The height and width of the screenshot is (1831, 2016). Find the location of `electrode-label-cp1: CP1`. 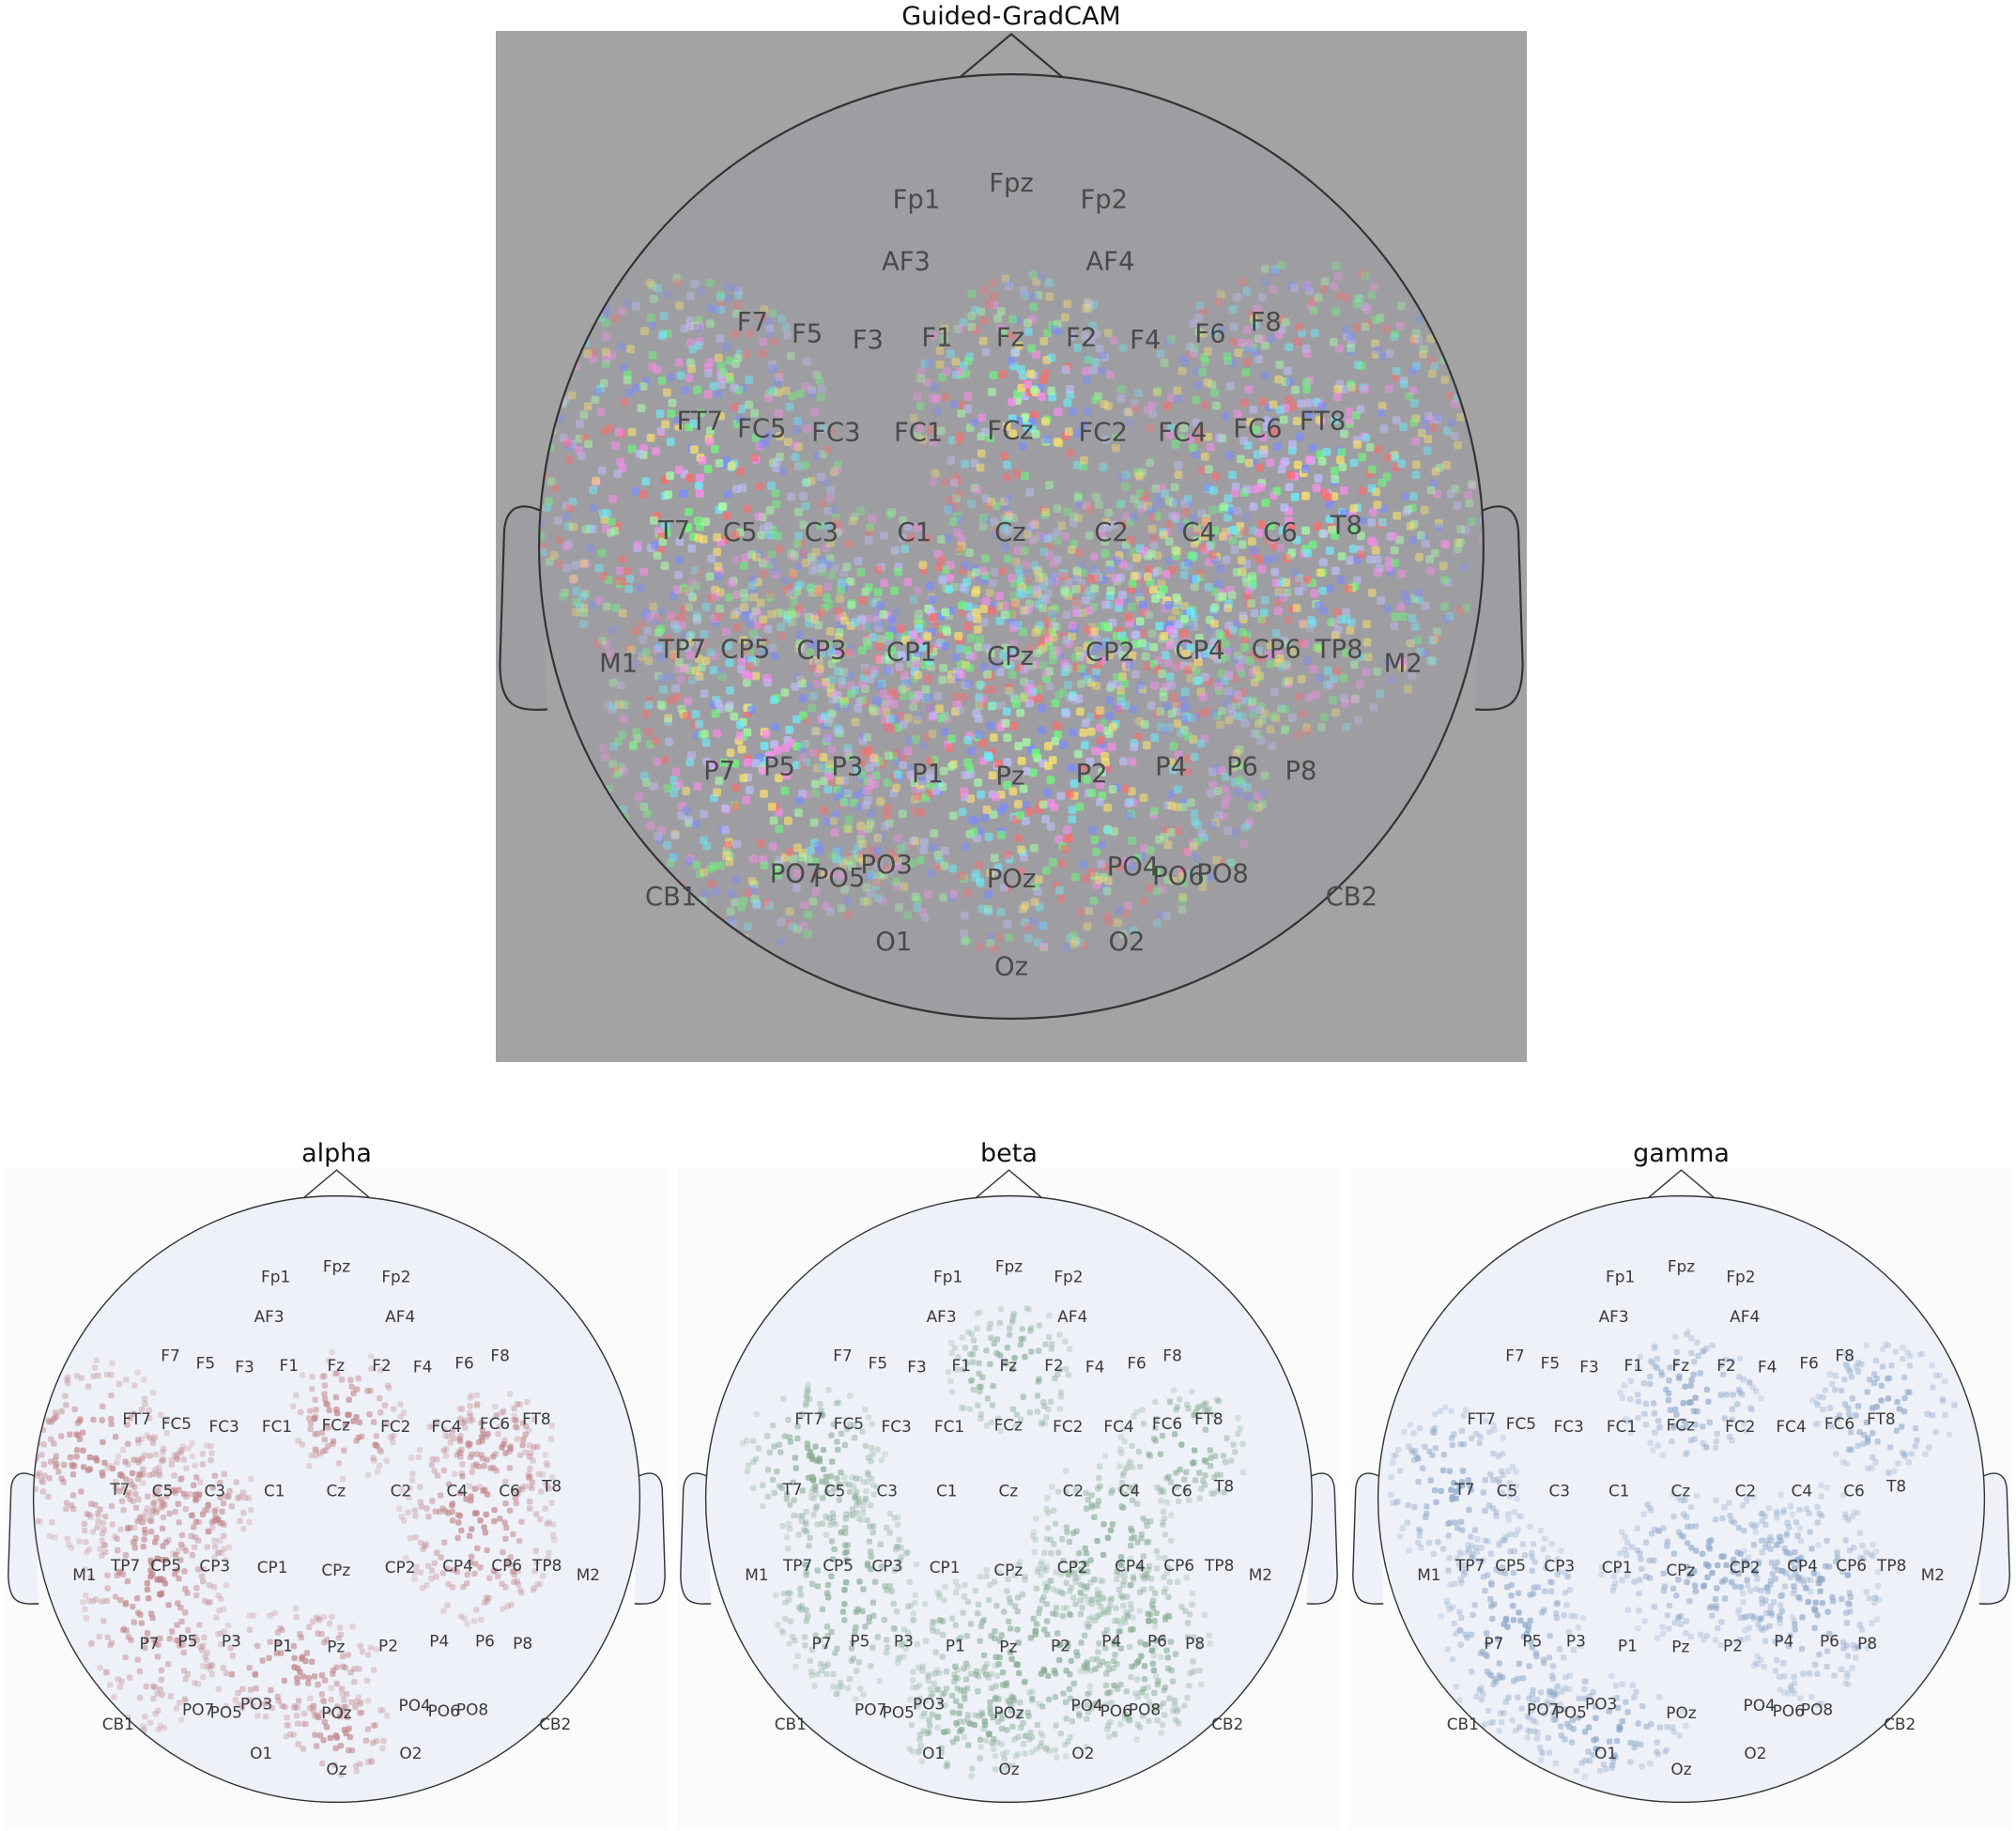

electrode-label-cp1: CP1 is located at coordinates (1617, 1567).